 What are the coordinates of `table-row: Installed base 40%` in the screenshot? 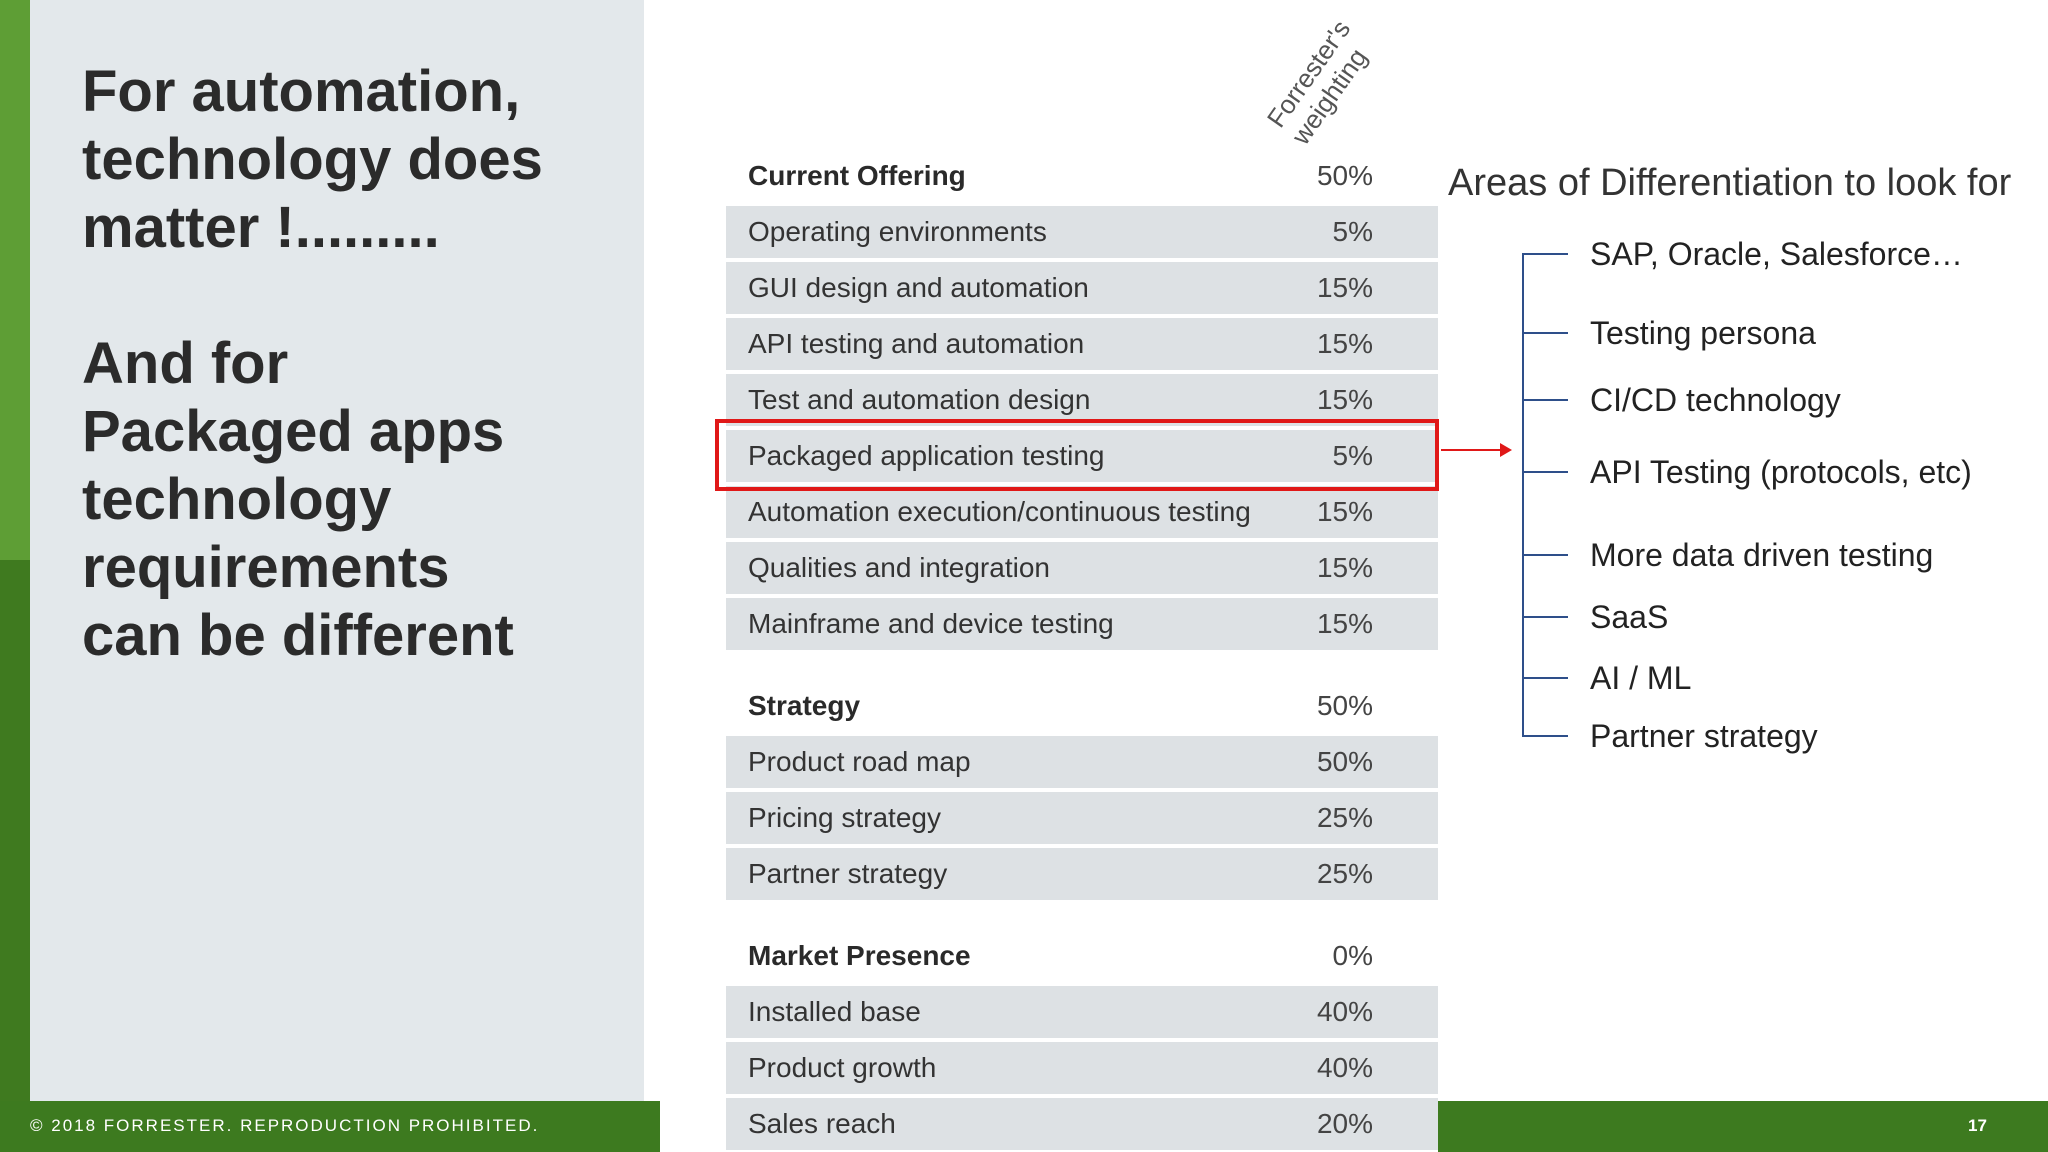 It's located at (1082, 1012).